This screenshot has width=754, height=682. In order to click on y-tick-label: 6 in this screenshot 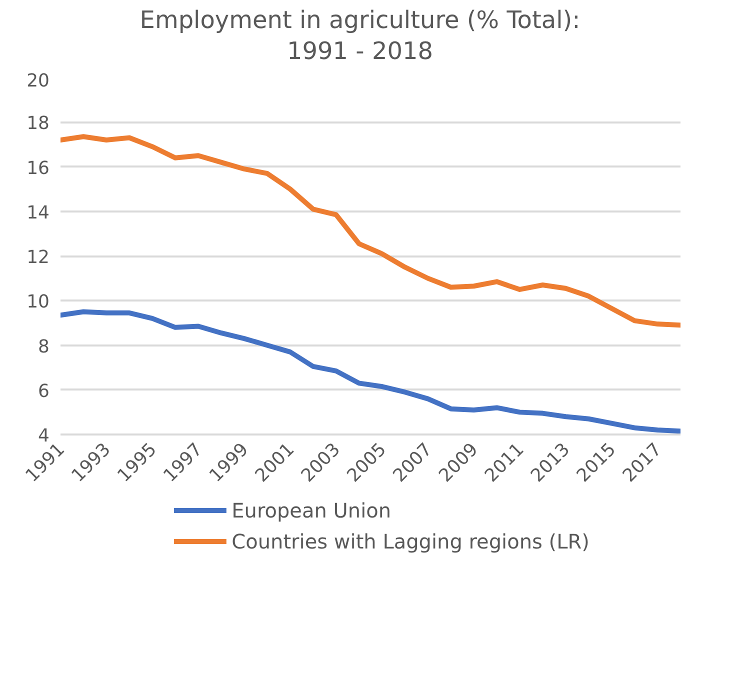, I will do `click(44, 391)`.